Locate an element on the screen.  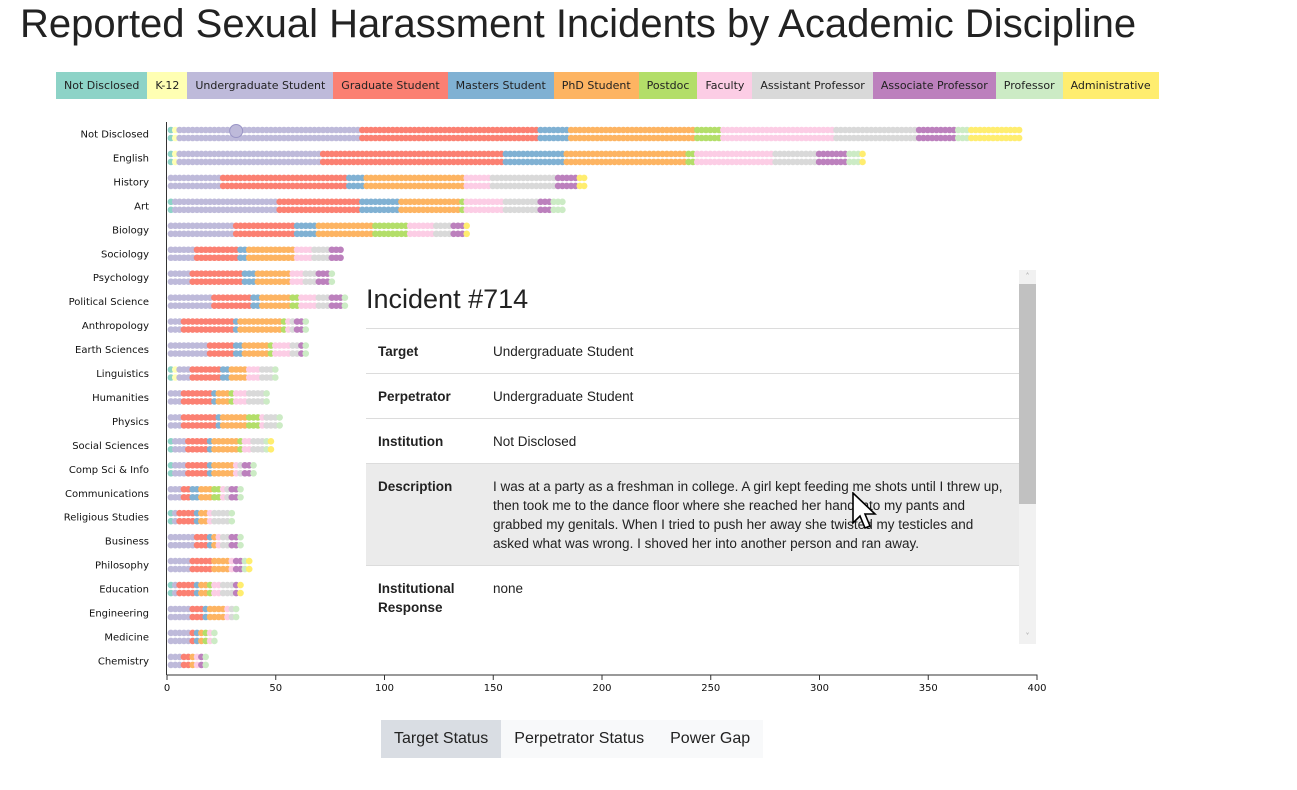
legend-item: Graduate Student is located at coordinates (390, 85).